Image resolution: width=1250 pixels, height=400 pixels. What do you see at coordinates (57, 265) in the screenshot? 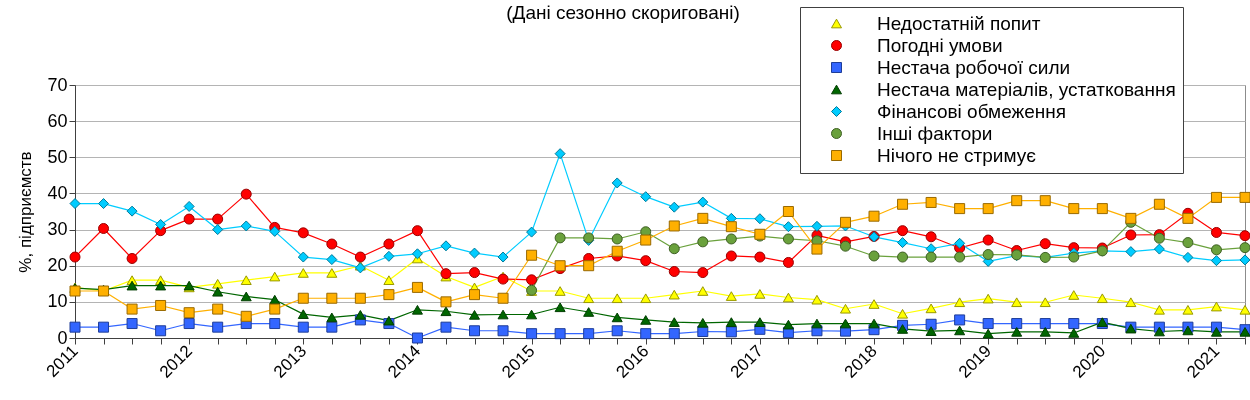
I see `y-tick-label: 20` at bounding box center [57, 265].